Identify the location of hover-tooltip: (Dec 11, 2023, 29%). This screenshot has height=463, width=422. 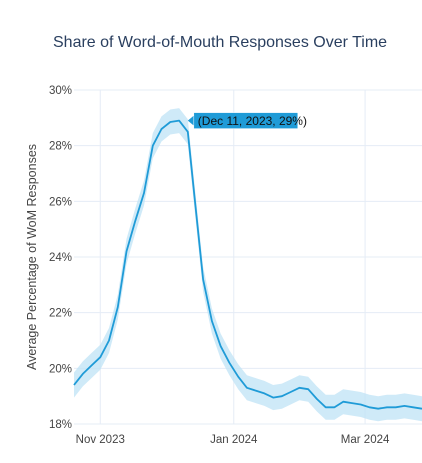
(247, 120).